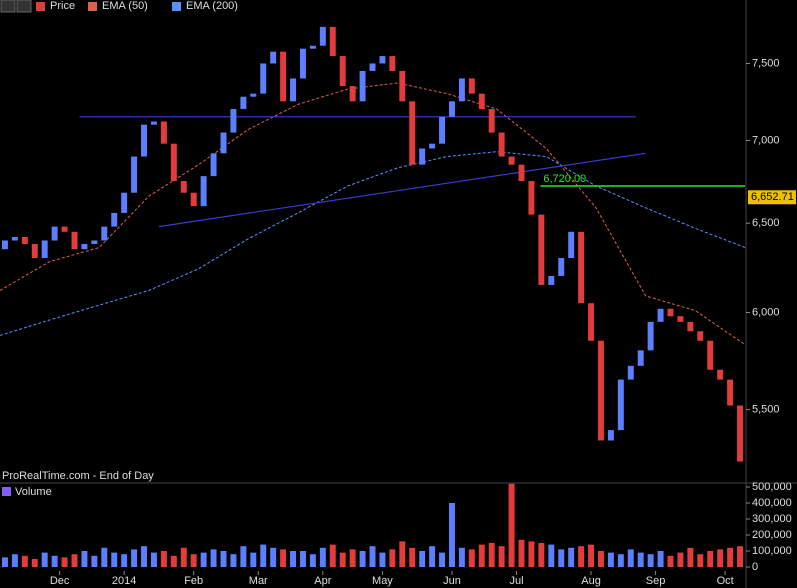 The image size is (797, 588). I want to click on y-tick-label: 6,000, so click(766, 312).